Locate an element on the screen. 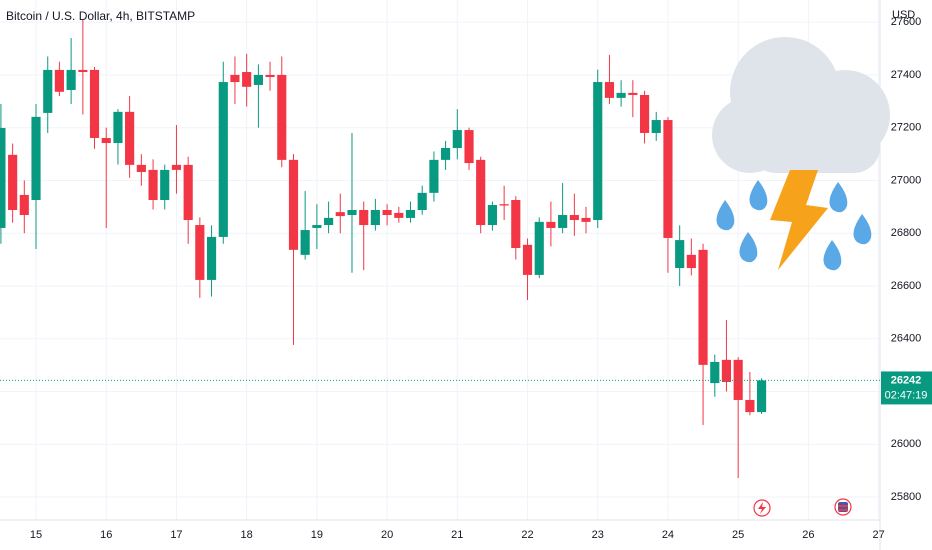 This screenshot has height=550, width=932. x-tick-label: 15 is located at coordinates (36, 535).